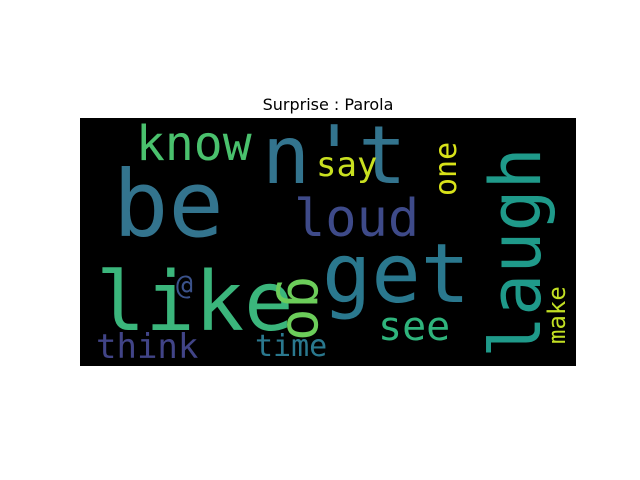 This screenshot has width=640, height=480. I want to click on word-make: make, so click(557, 315).